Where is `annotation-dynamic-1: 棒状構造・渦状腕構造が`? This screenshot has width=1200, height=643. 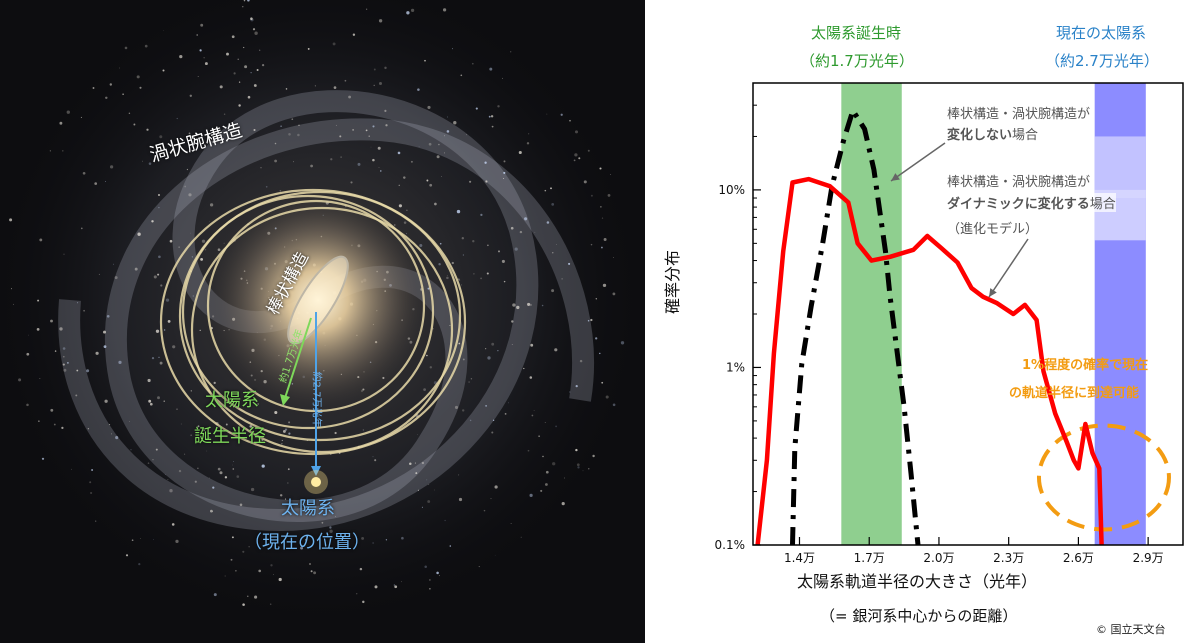 annotation-dynamic-1: 棒状構造・渦状腕構造が is located at coordinates (1019, 182).